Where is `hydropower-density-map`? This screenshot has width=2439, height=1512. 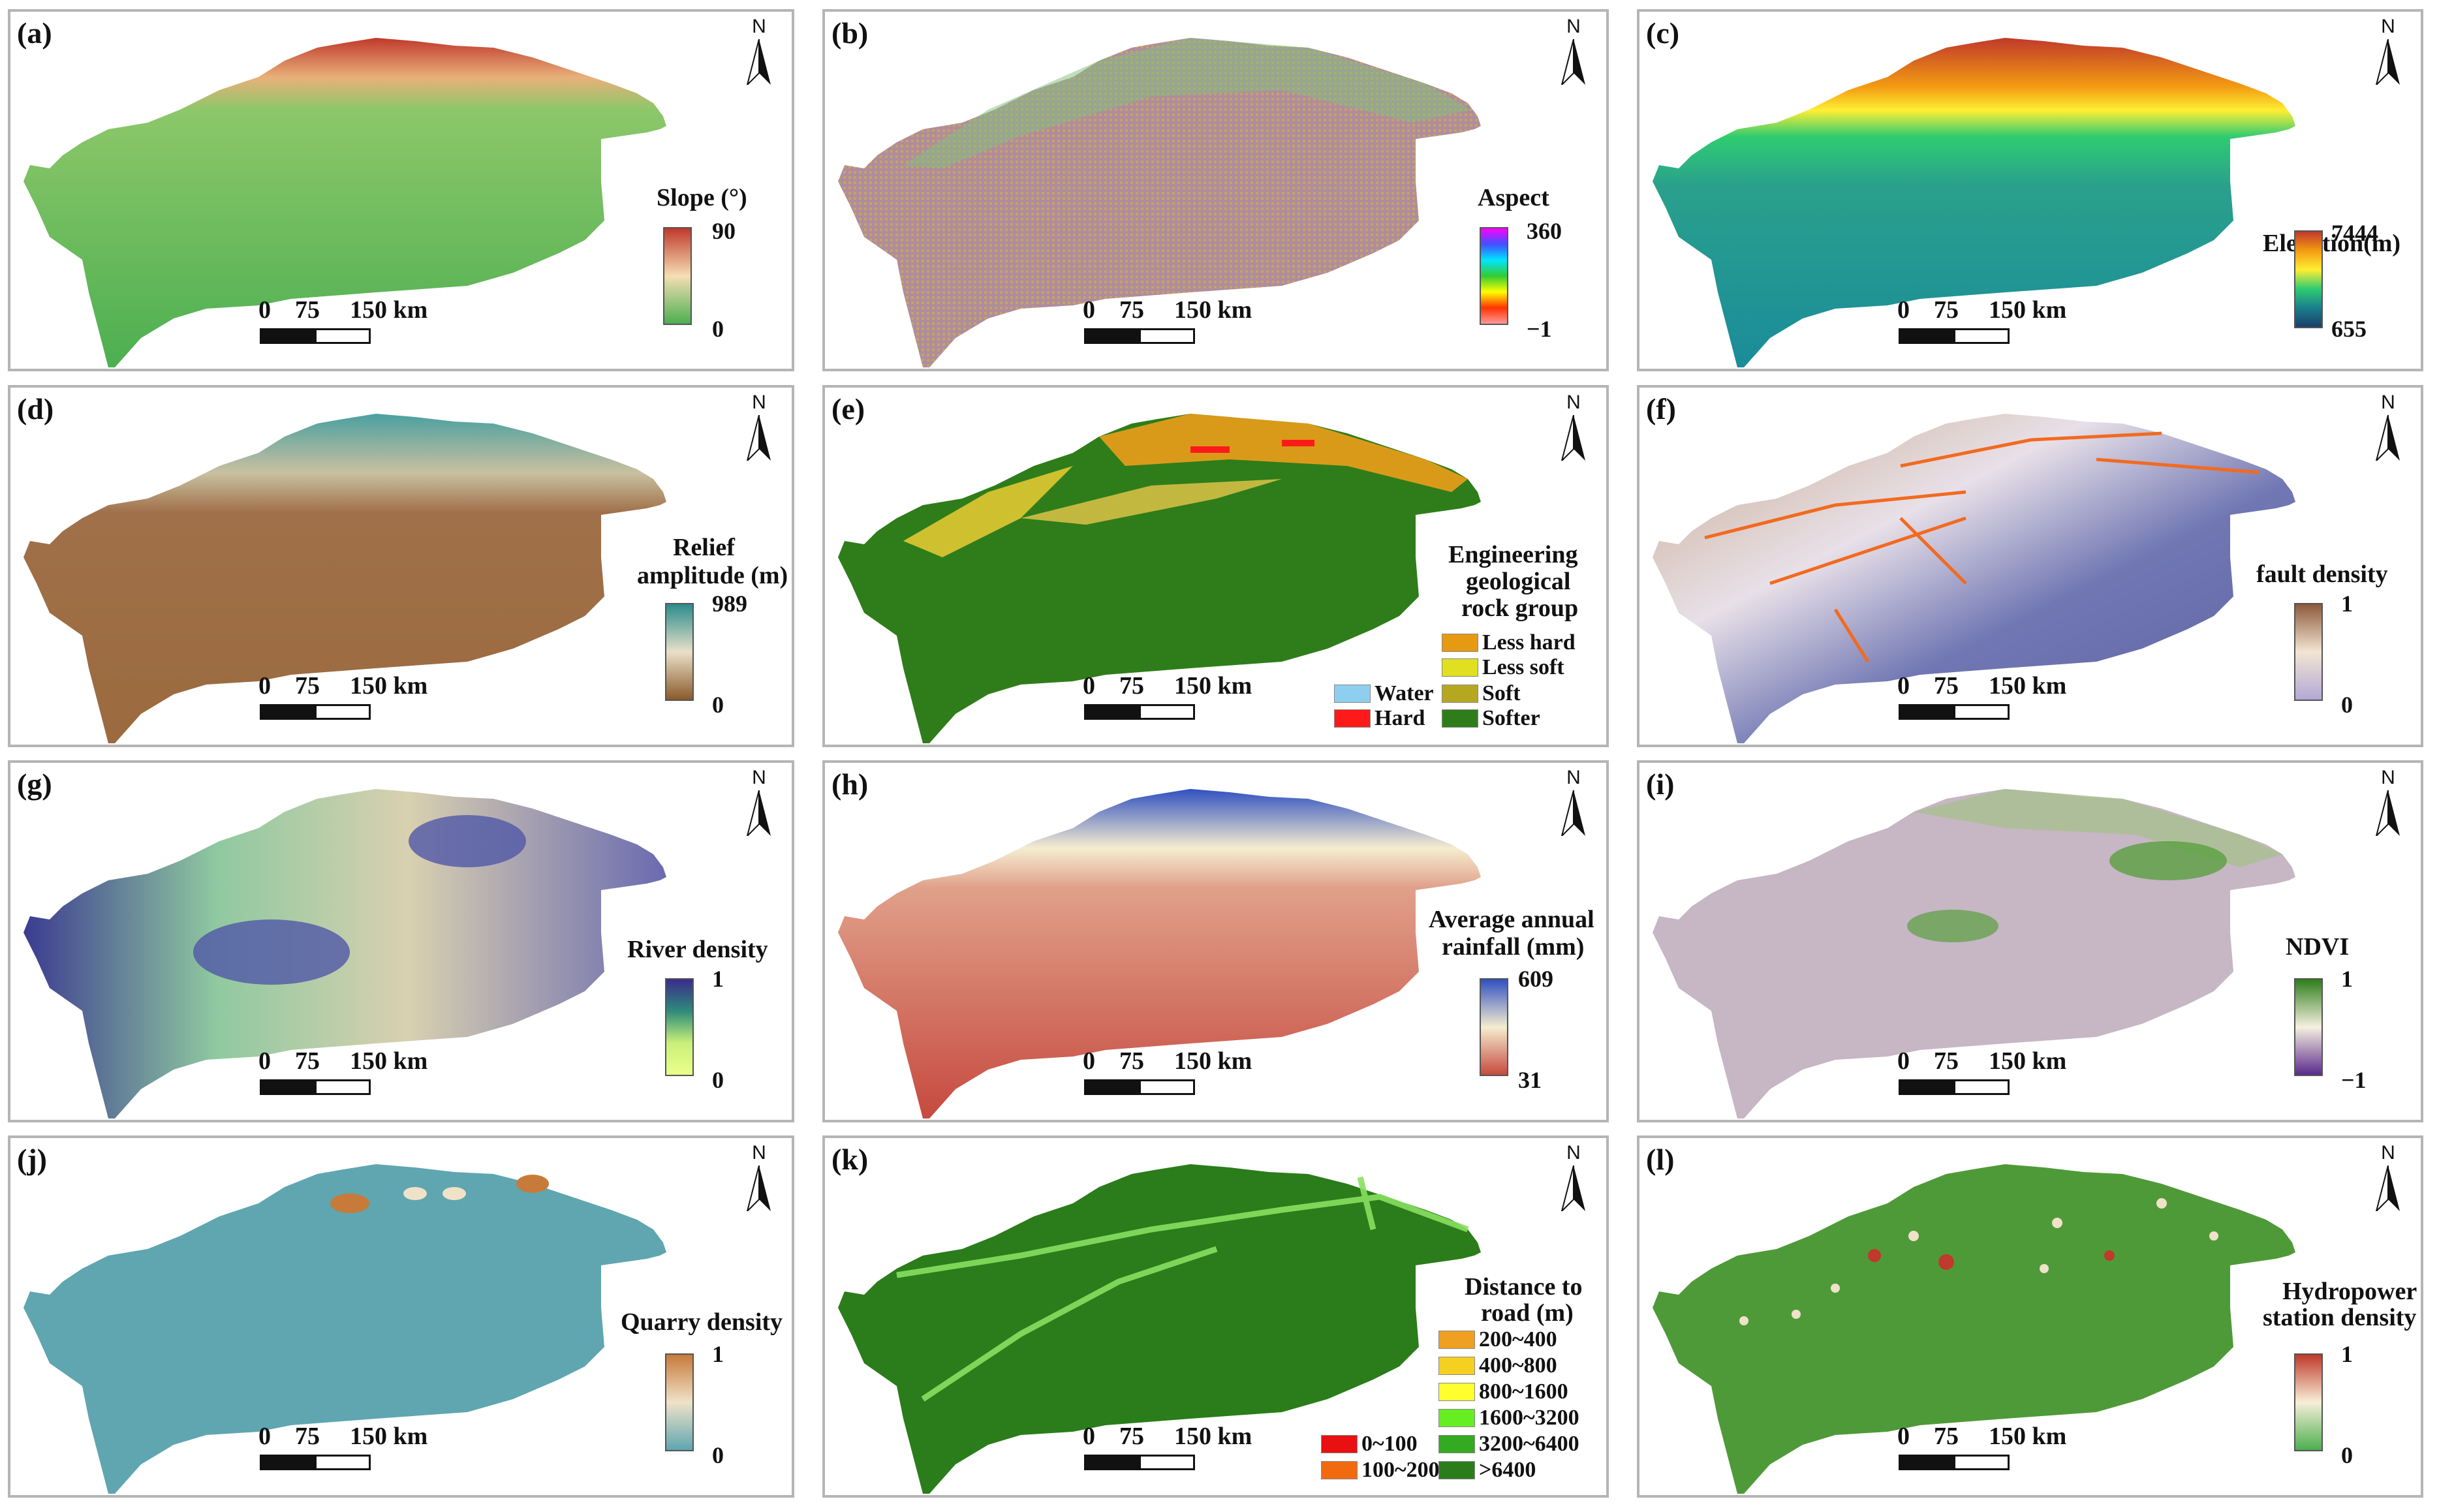
hydropower-density-map is located at coordinates (1974, 1329).